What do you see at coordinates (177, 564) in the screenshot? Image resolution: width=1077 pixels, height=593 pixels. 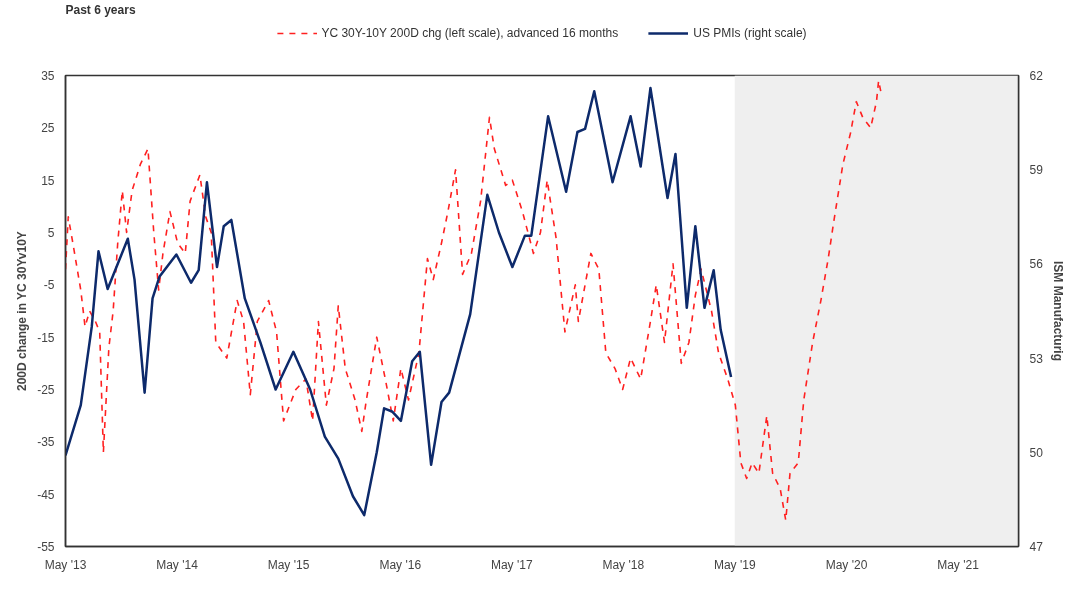 I see `x-tick-label: May '14` at bounding box center [177, 564].